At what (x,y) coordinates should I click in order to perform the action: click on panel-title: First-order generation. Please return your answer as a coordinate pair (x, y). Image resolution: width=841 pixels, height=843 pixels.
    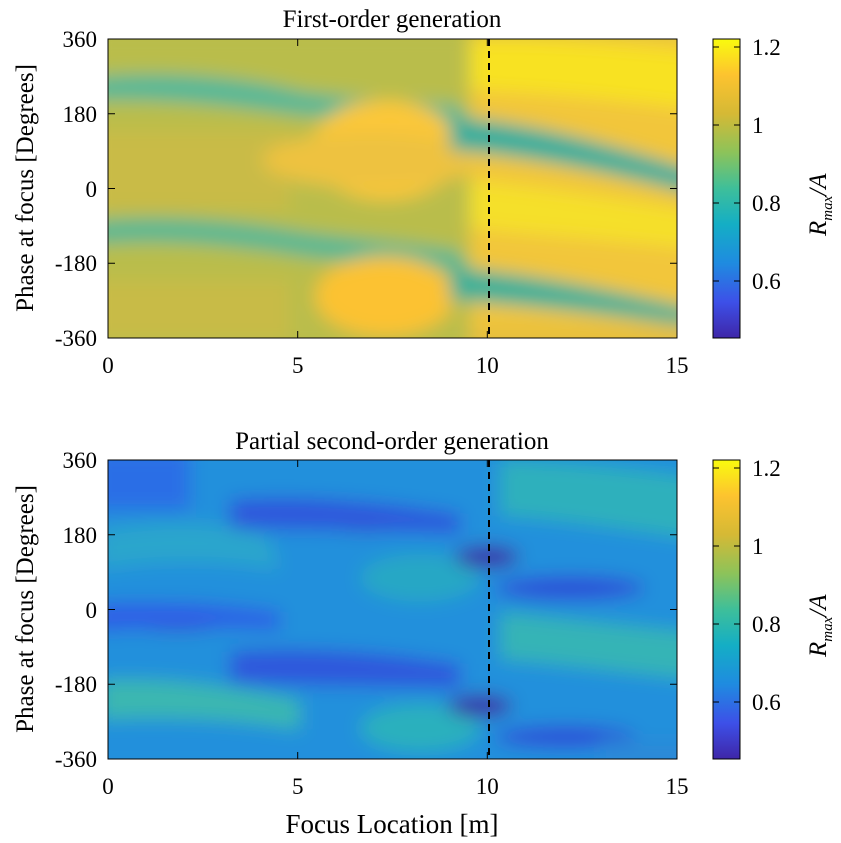
    Looking at the image, I should click on (392, 19).